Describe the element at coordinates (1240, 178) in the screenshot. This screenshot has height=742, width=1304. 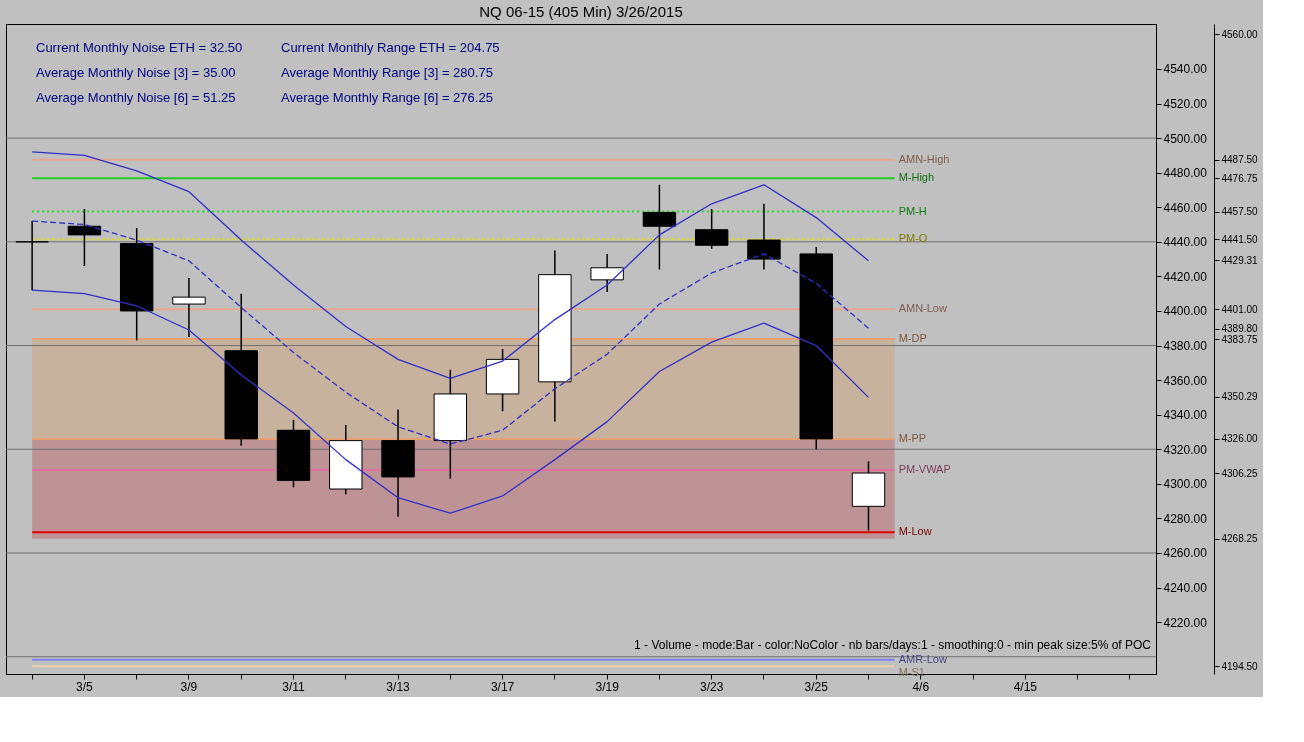
I see `y2-tick-label: 4476.75` at that location.